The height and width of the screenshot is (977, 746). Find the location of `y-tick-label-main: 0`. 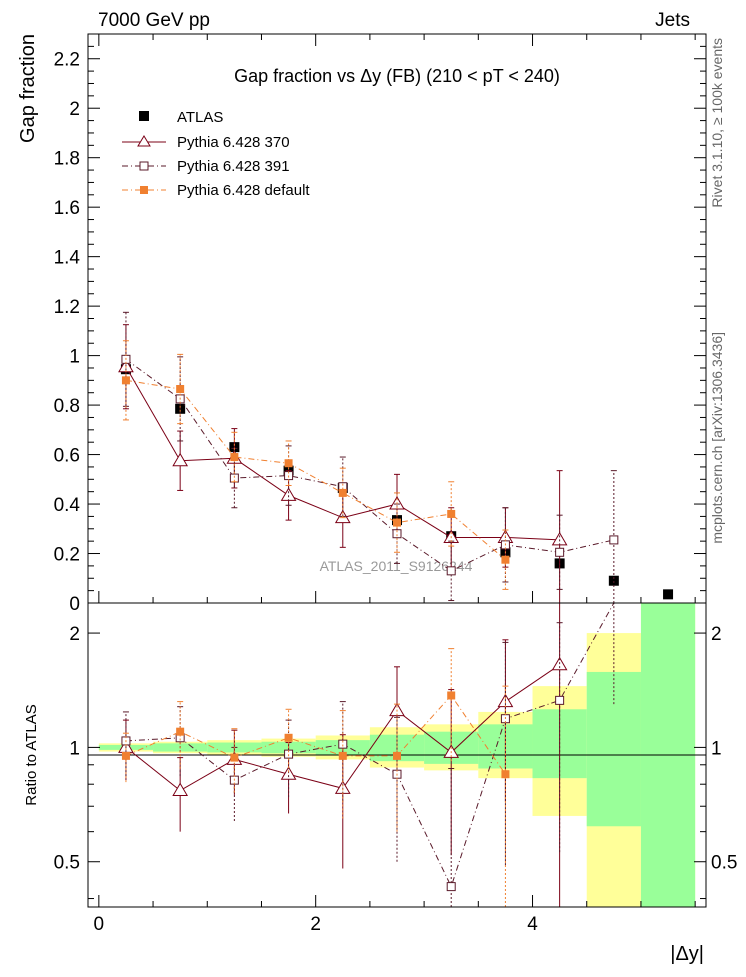

y-tick-label-main: 0 is located at coordinates (74, 604).